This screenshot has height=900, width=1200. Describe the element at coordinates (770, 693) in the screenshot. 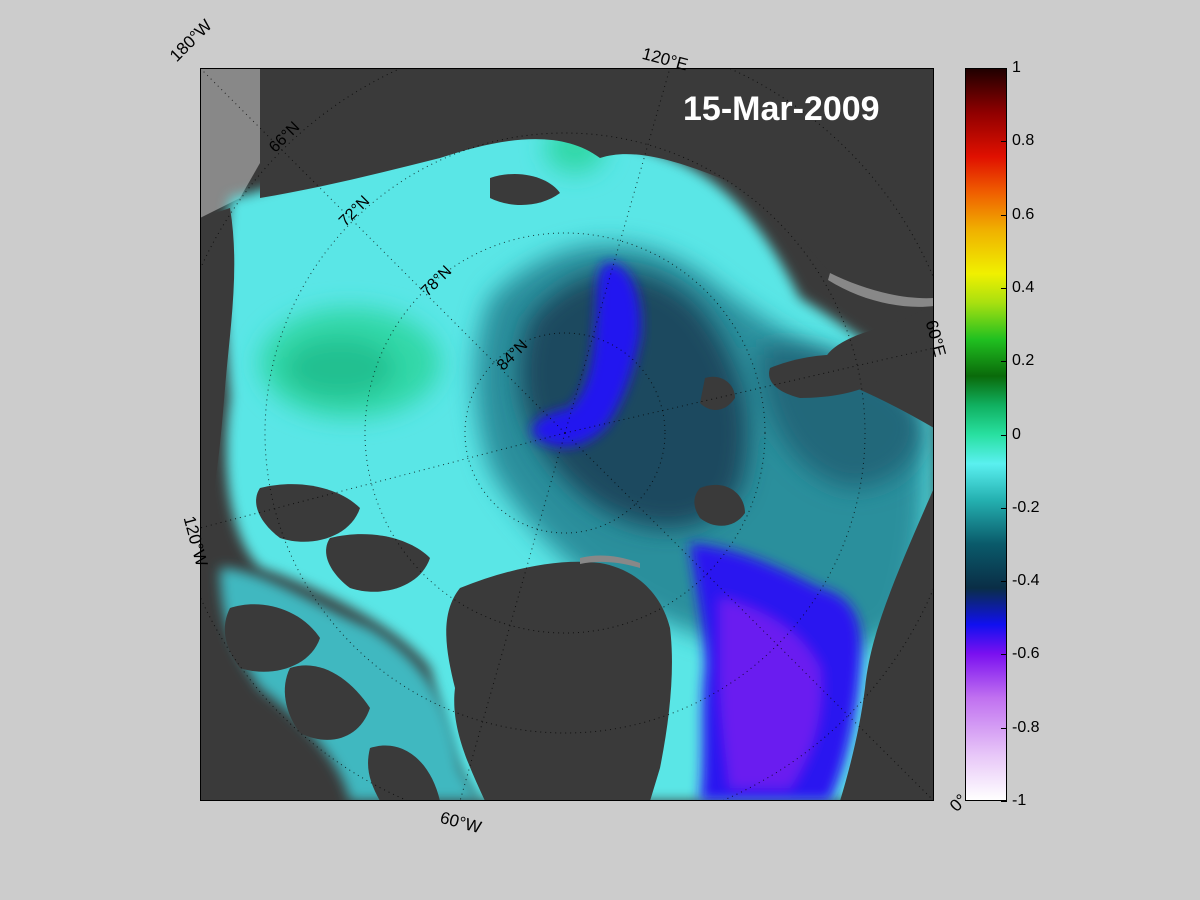

I see `barents-violet-core` at that location.